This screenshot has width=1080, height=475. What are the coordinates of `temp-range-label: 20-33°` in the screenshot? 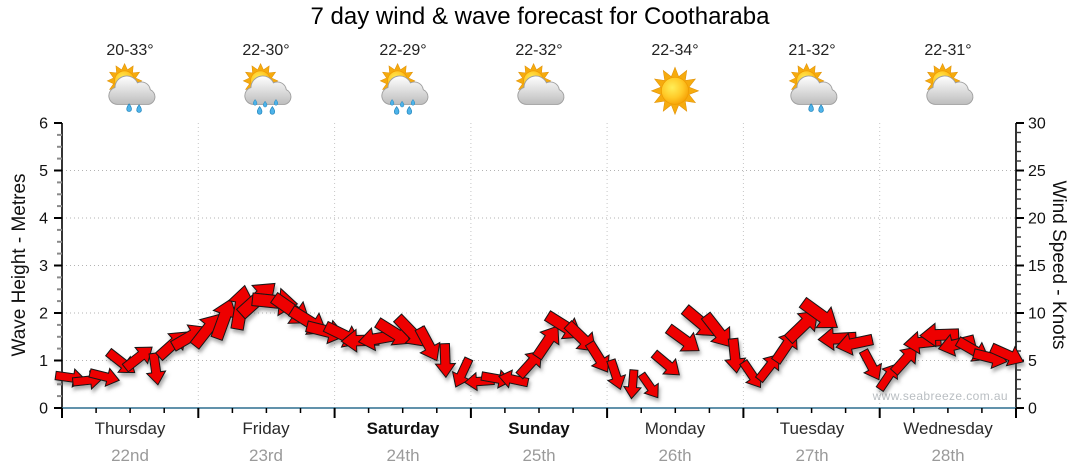 It's located at (130, 50).